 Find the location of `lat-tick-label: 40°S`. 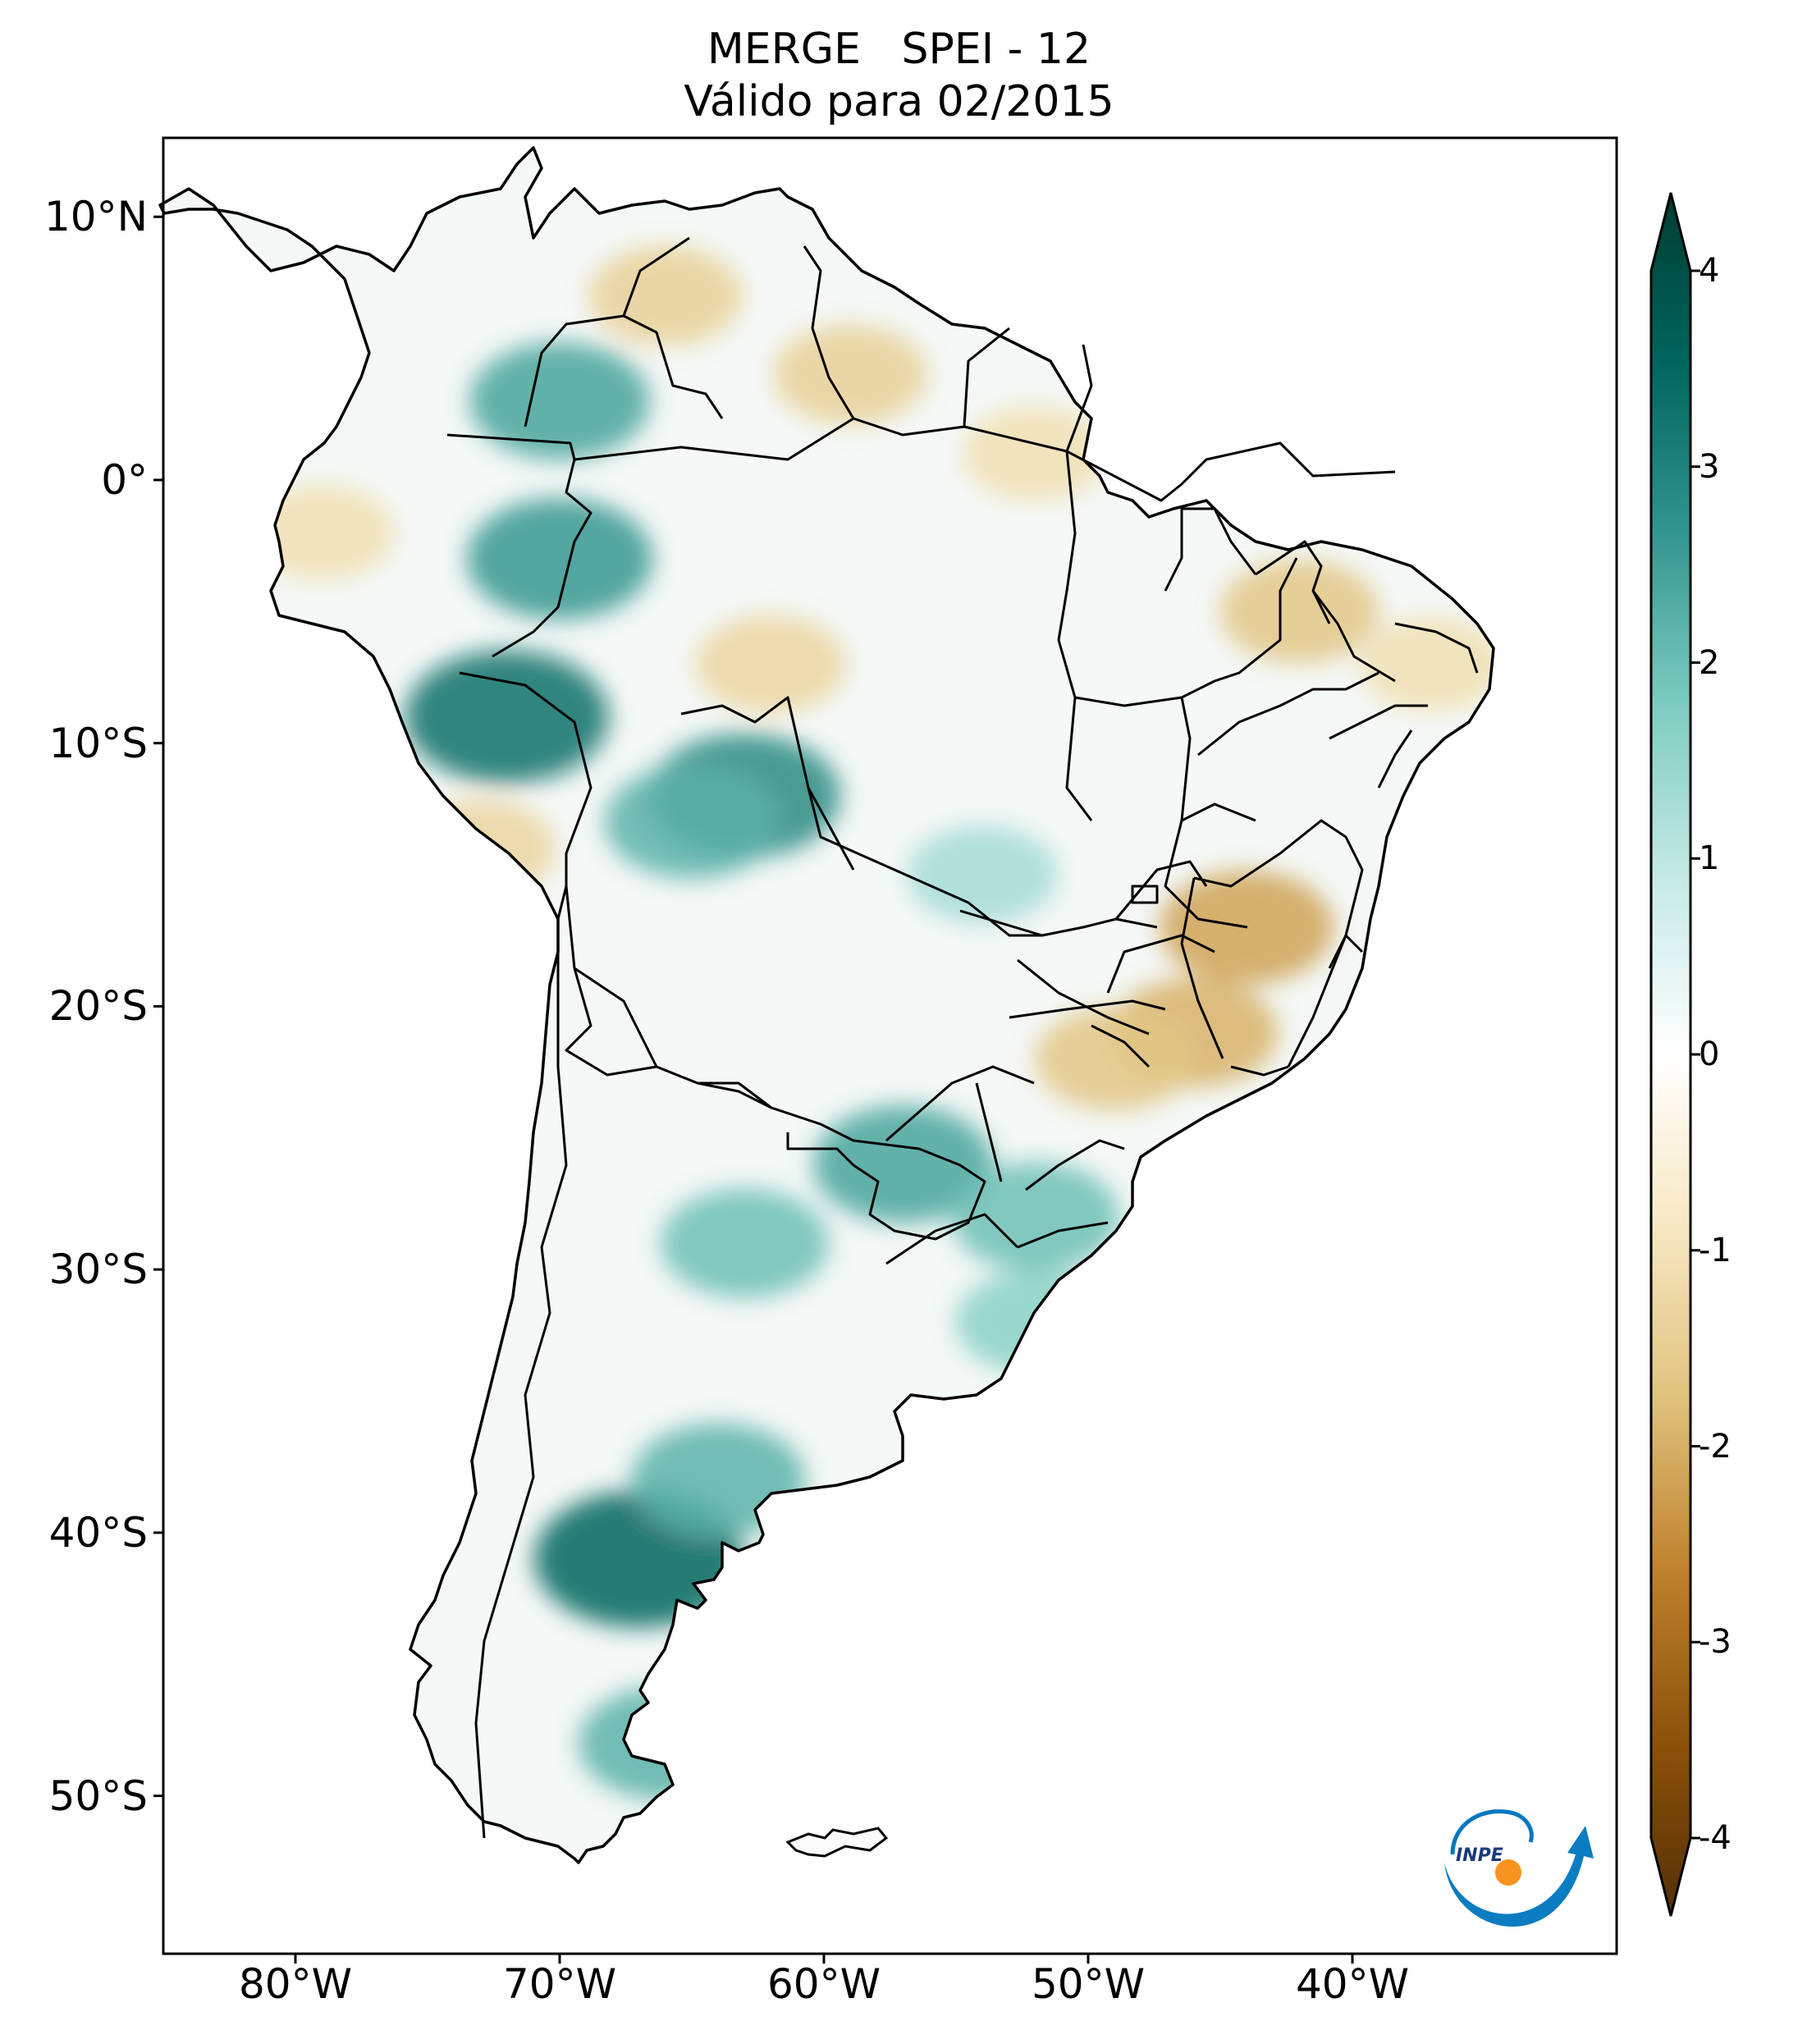

lat-tick-label: 40°S is located at coordinates (98, 1532).